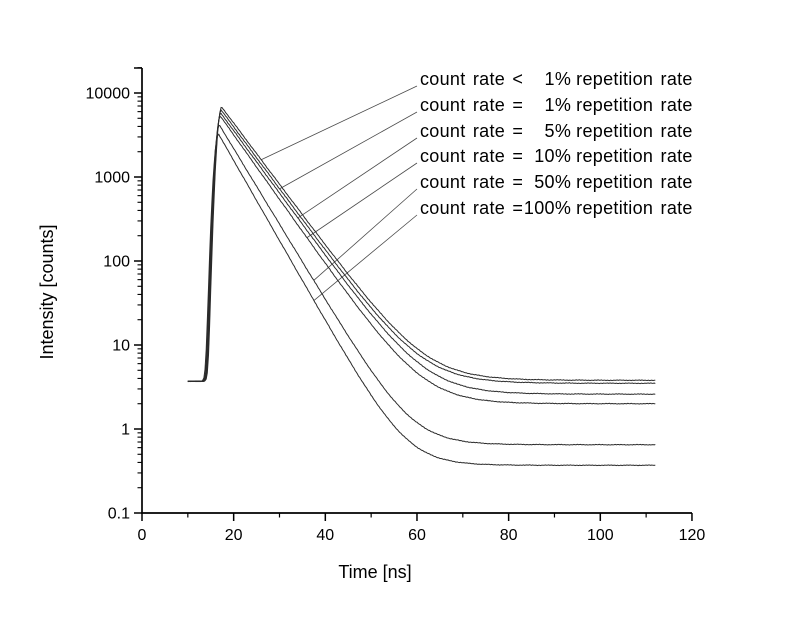 The image size is (800, 618). I want to click on y-tick-label: 10000, so click(108, 94).